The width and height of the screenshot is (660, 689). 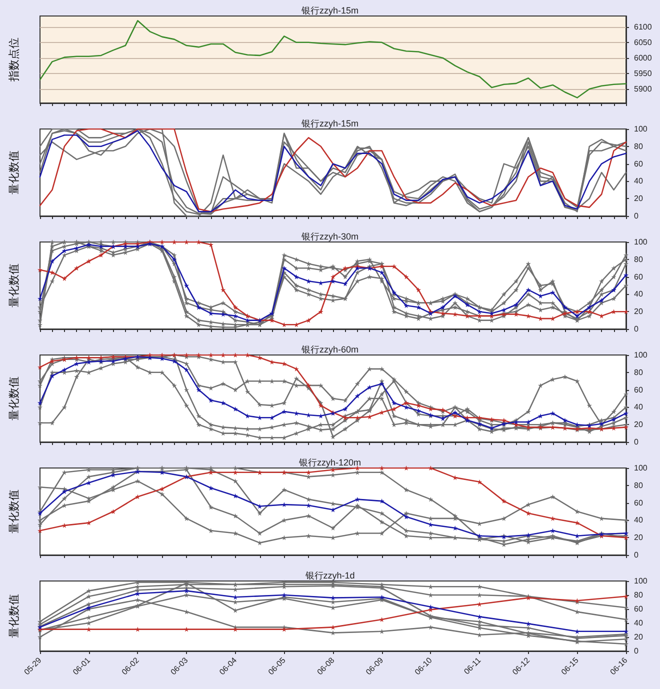 What do you see at coordinates (330, 463) in the screenshot?
I see `chart-title: 银行zzyh-120m` at bounding box center [330, 463].